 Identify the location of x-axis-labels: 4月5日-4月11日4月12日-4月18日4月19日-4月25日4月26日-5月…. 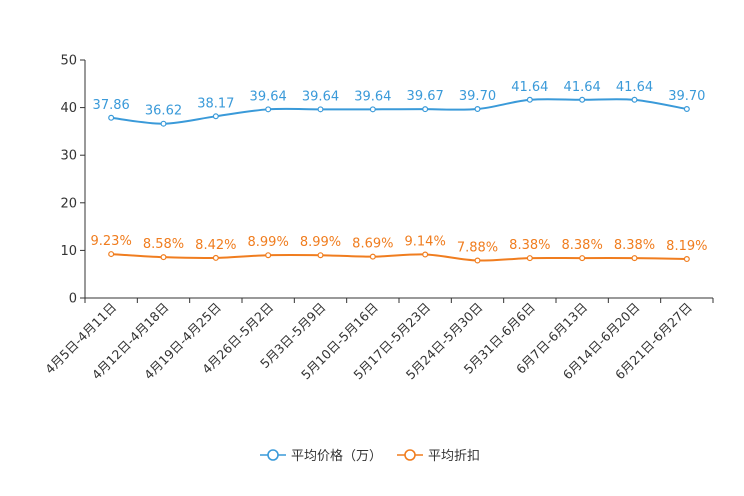
(368, 341).